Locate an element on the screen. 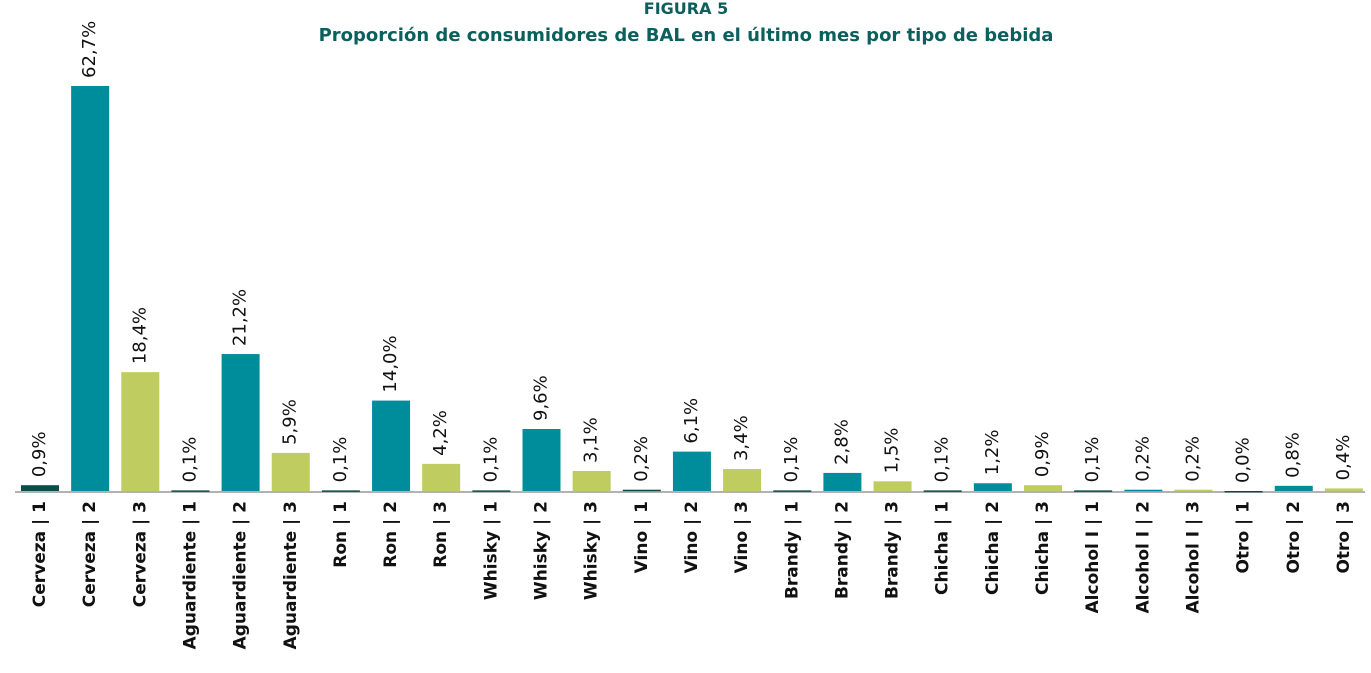  x-tick-label: Alcohol I | 2 is located at coordinates (1143, 557).